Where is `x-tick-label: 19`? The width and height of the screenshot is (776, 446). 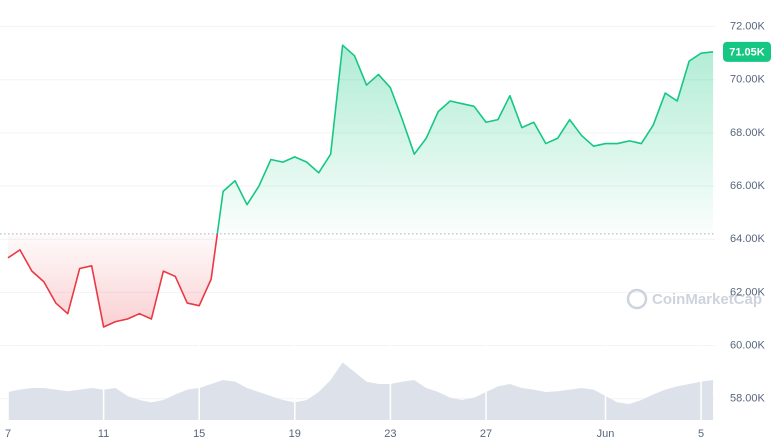 x-tick-label: 19 is located at coordinates (295, 434).